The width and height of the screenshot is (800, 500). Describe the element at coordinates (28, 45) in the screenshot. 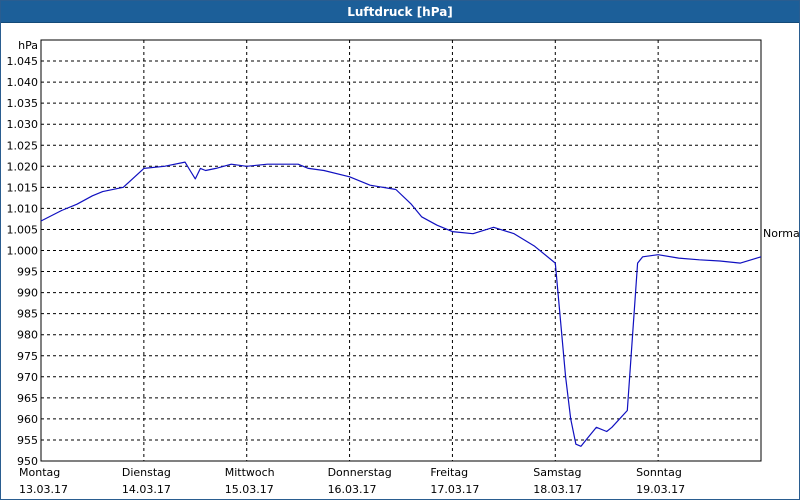

I see `y-axis-unit: hPa` at that location.